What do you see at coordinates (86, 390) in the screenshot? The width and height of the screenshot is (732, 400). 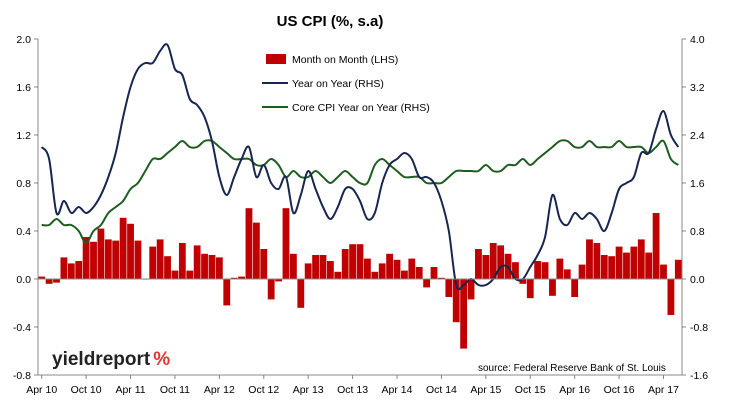 I see `x-tick-label: Oct 10` at bounding box center [86, 390].